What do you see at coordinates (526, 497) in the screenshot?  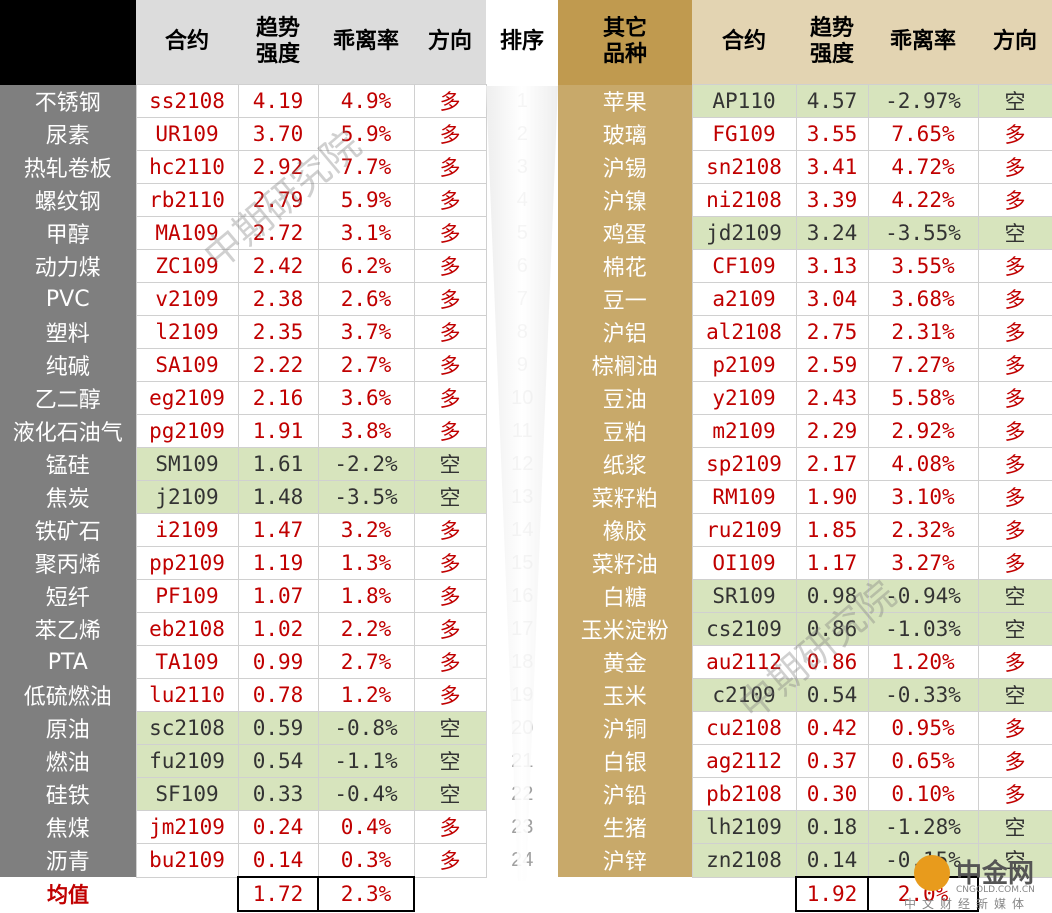 I see `table-row: 焦炭 j2109 1.48 -3.5% 空 13 菜籽粕 RM109 1.90 3.10% 多` at bounding box center [526, 497].